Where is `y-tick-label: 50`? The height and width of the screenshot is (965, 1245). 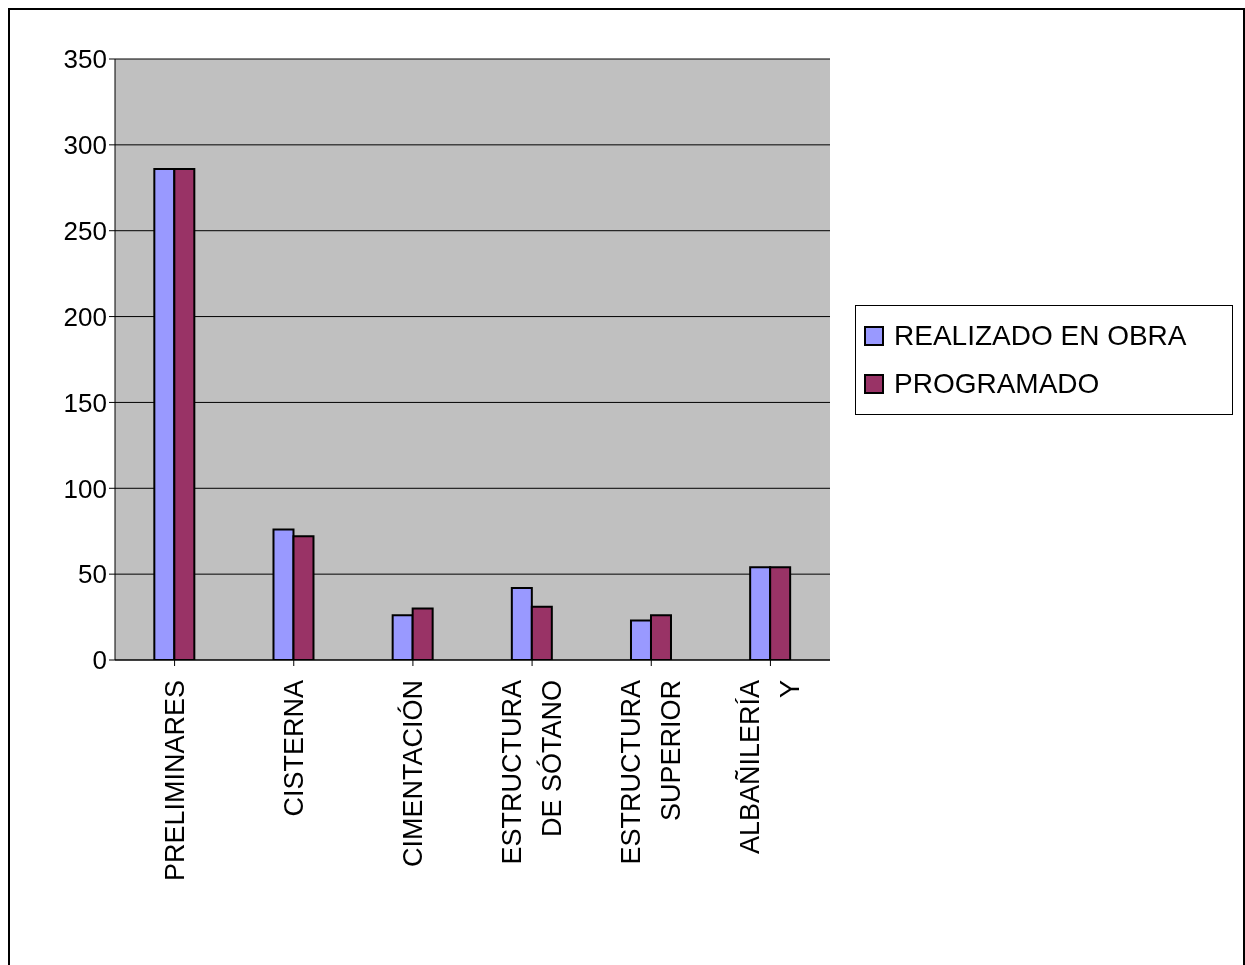
y-tick-label: 50 is located at coordinates (92, 574).